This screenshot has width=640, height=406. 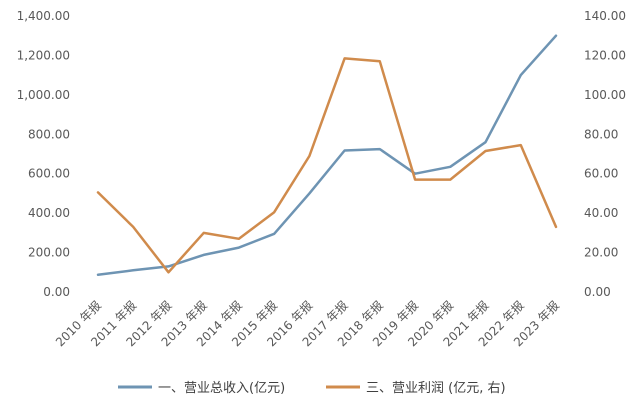 I want to click on legend-label-2: 三、营业利润 (亿元, 右), so click(x=436, y=388).